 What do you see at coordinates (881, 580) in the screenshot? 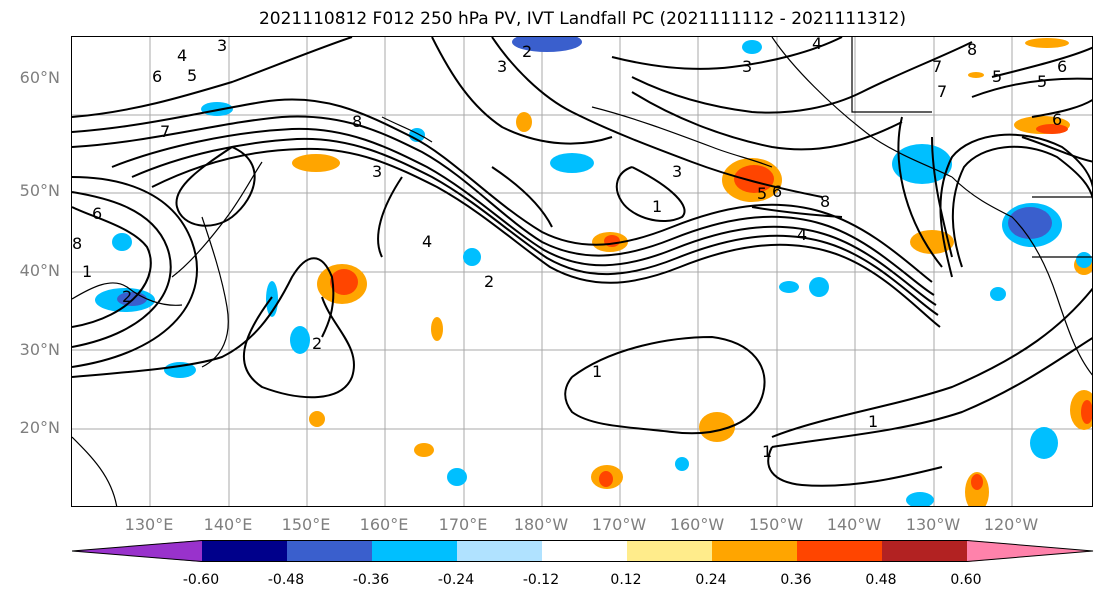
I see `colorbar-tick: 0.48` at bounding box center [881, 580].